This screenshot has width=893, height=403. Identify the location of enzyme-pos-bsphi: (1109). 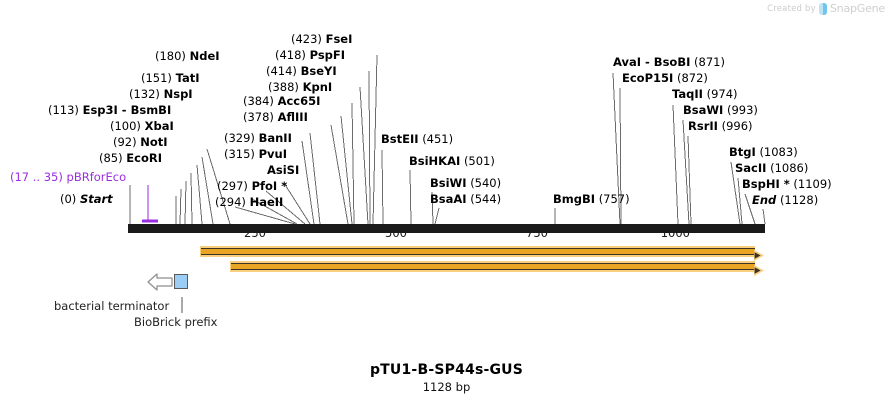
(812, 184).